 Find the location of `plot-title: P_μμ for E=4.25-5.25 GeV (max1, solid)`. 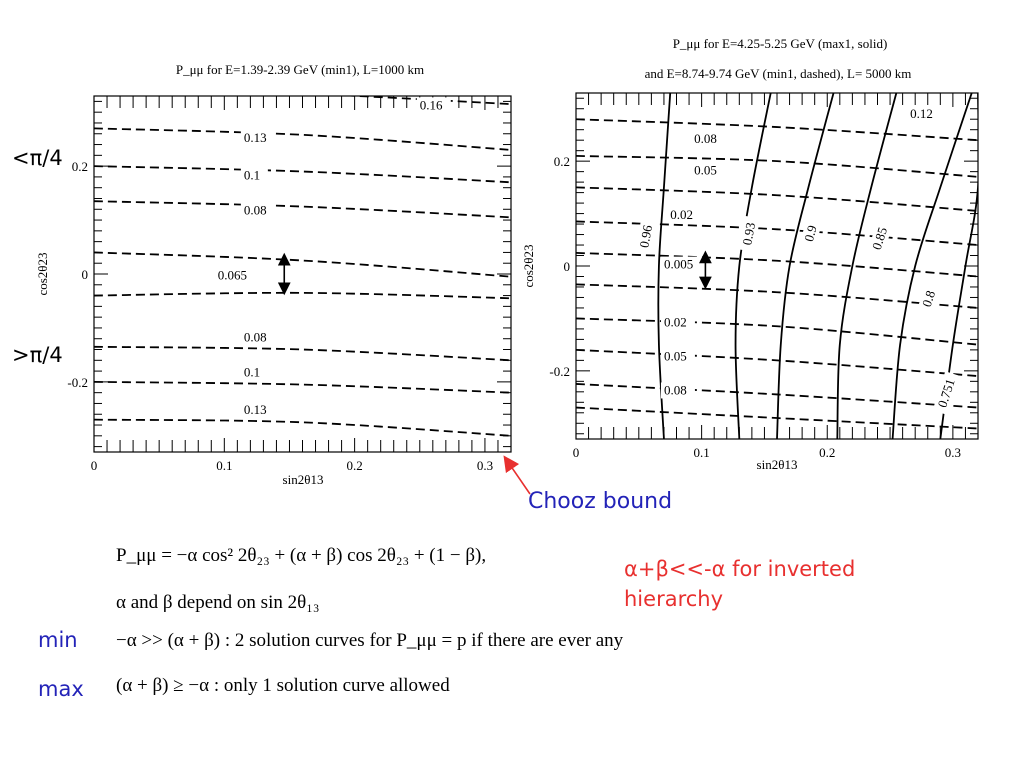

plot-title: P_μμ for E=4.25-5.25 GeV (max1, solid) is located at coordinates (780, 43).